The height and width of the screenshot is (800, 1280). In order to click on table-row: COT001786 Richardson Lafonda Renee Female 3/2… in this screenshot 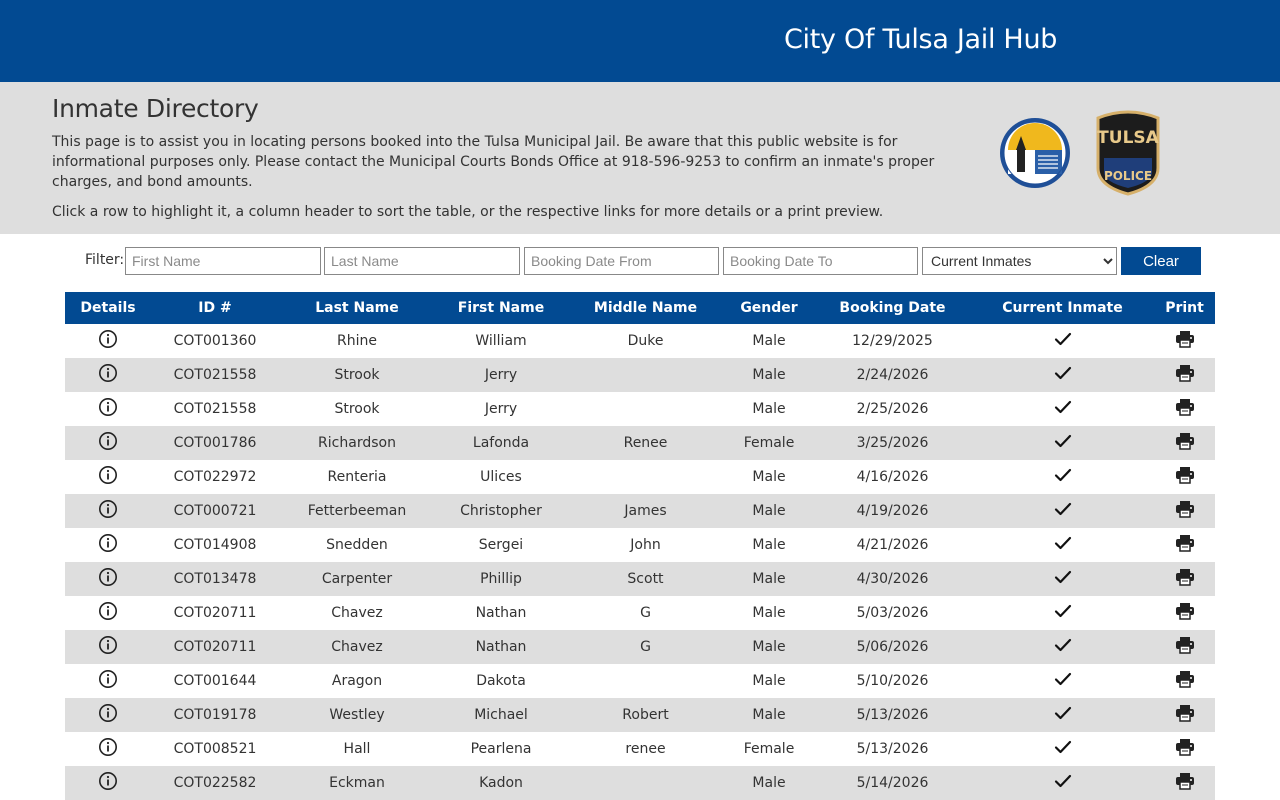, I will do `click(640, 443)`.